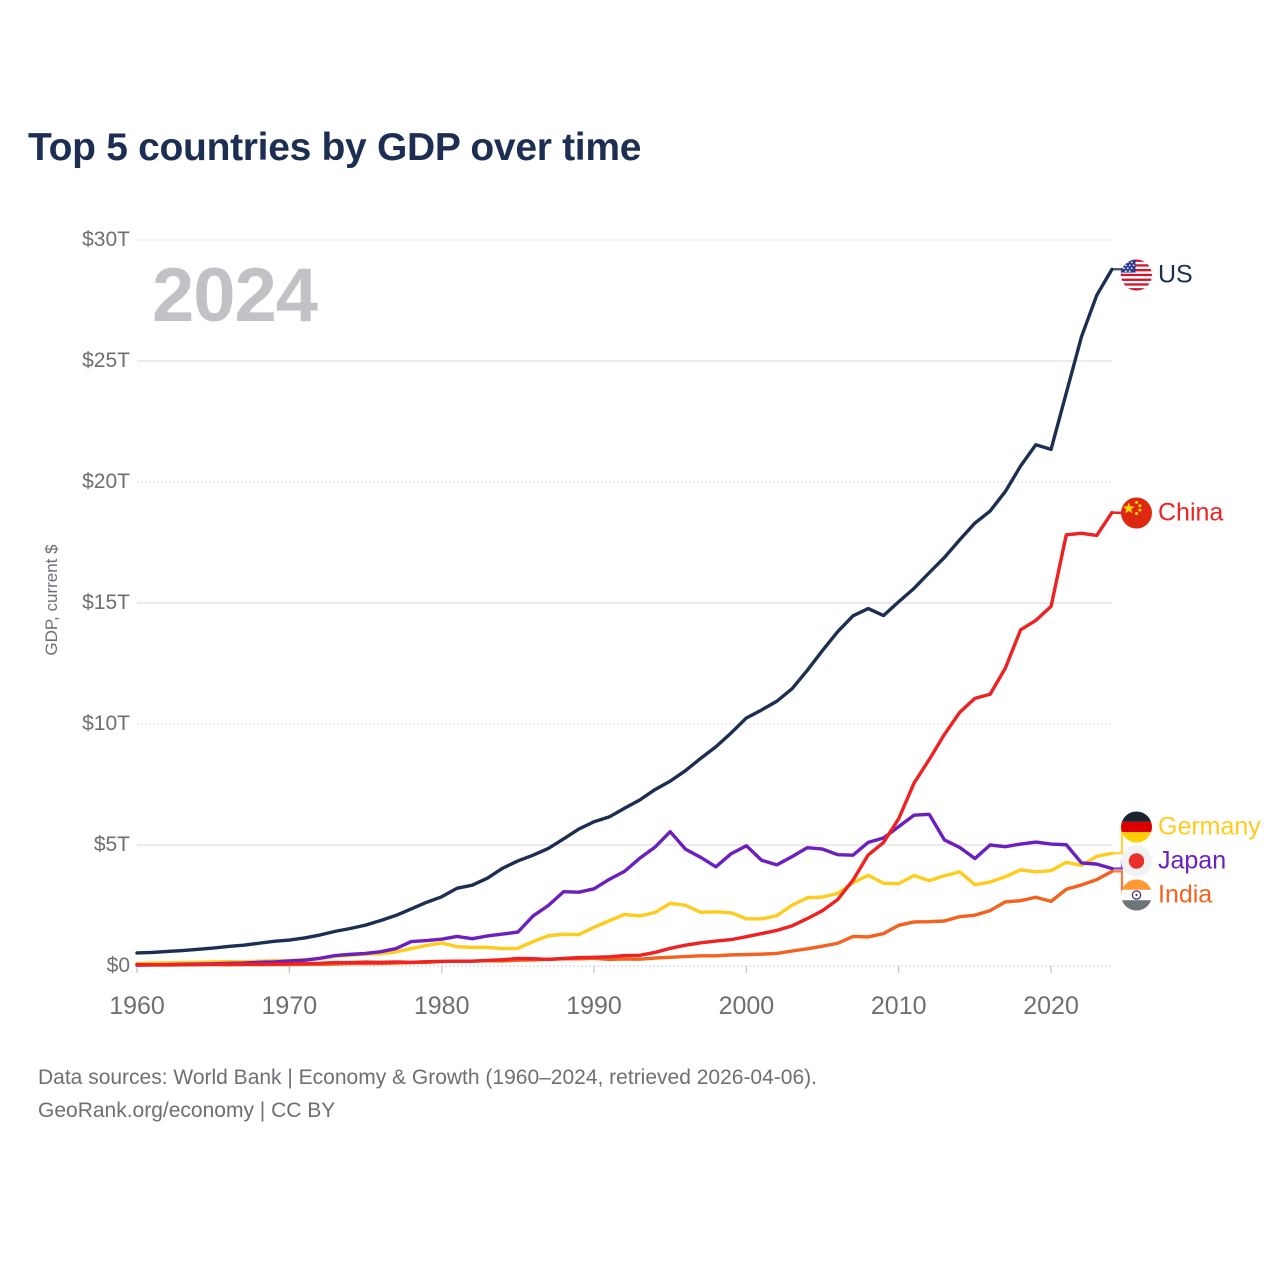  Describe the element at coordinates (1185, 894) in the screenshot. I see `series-label-text: India` at that location.